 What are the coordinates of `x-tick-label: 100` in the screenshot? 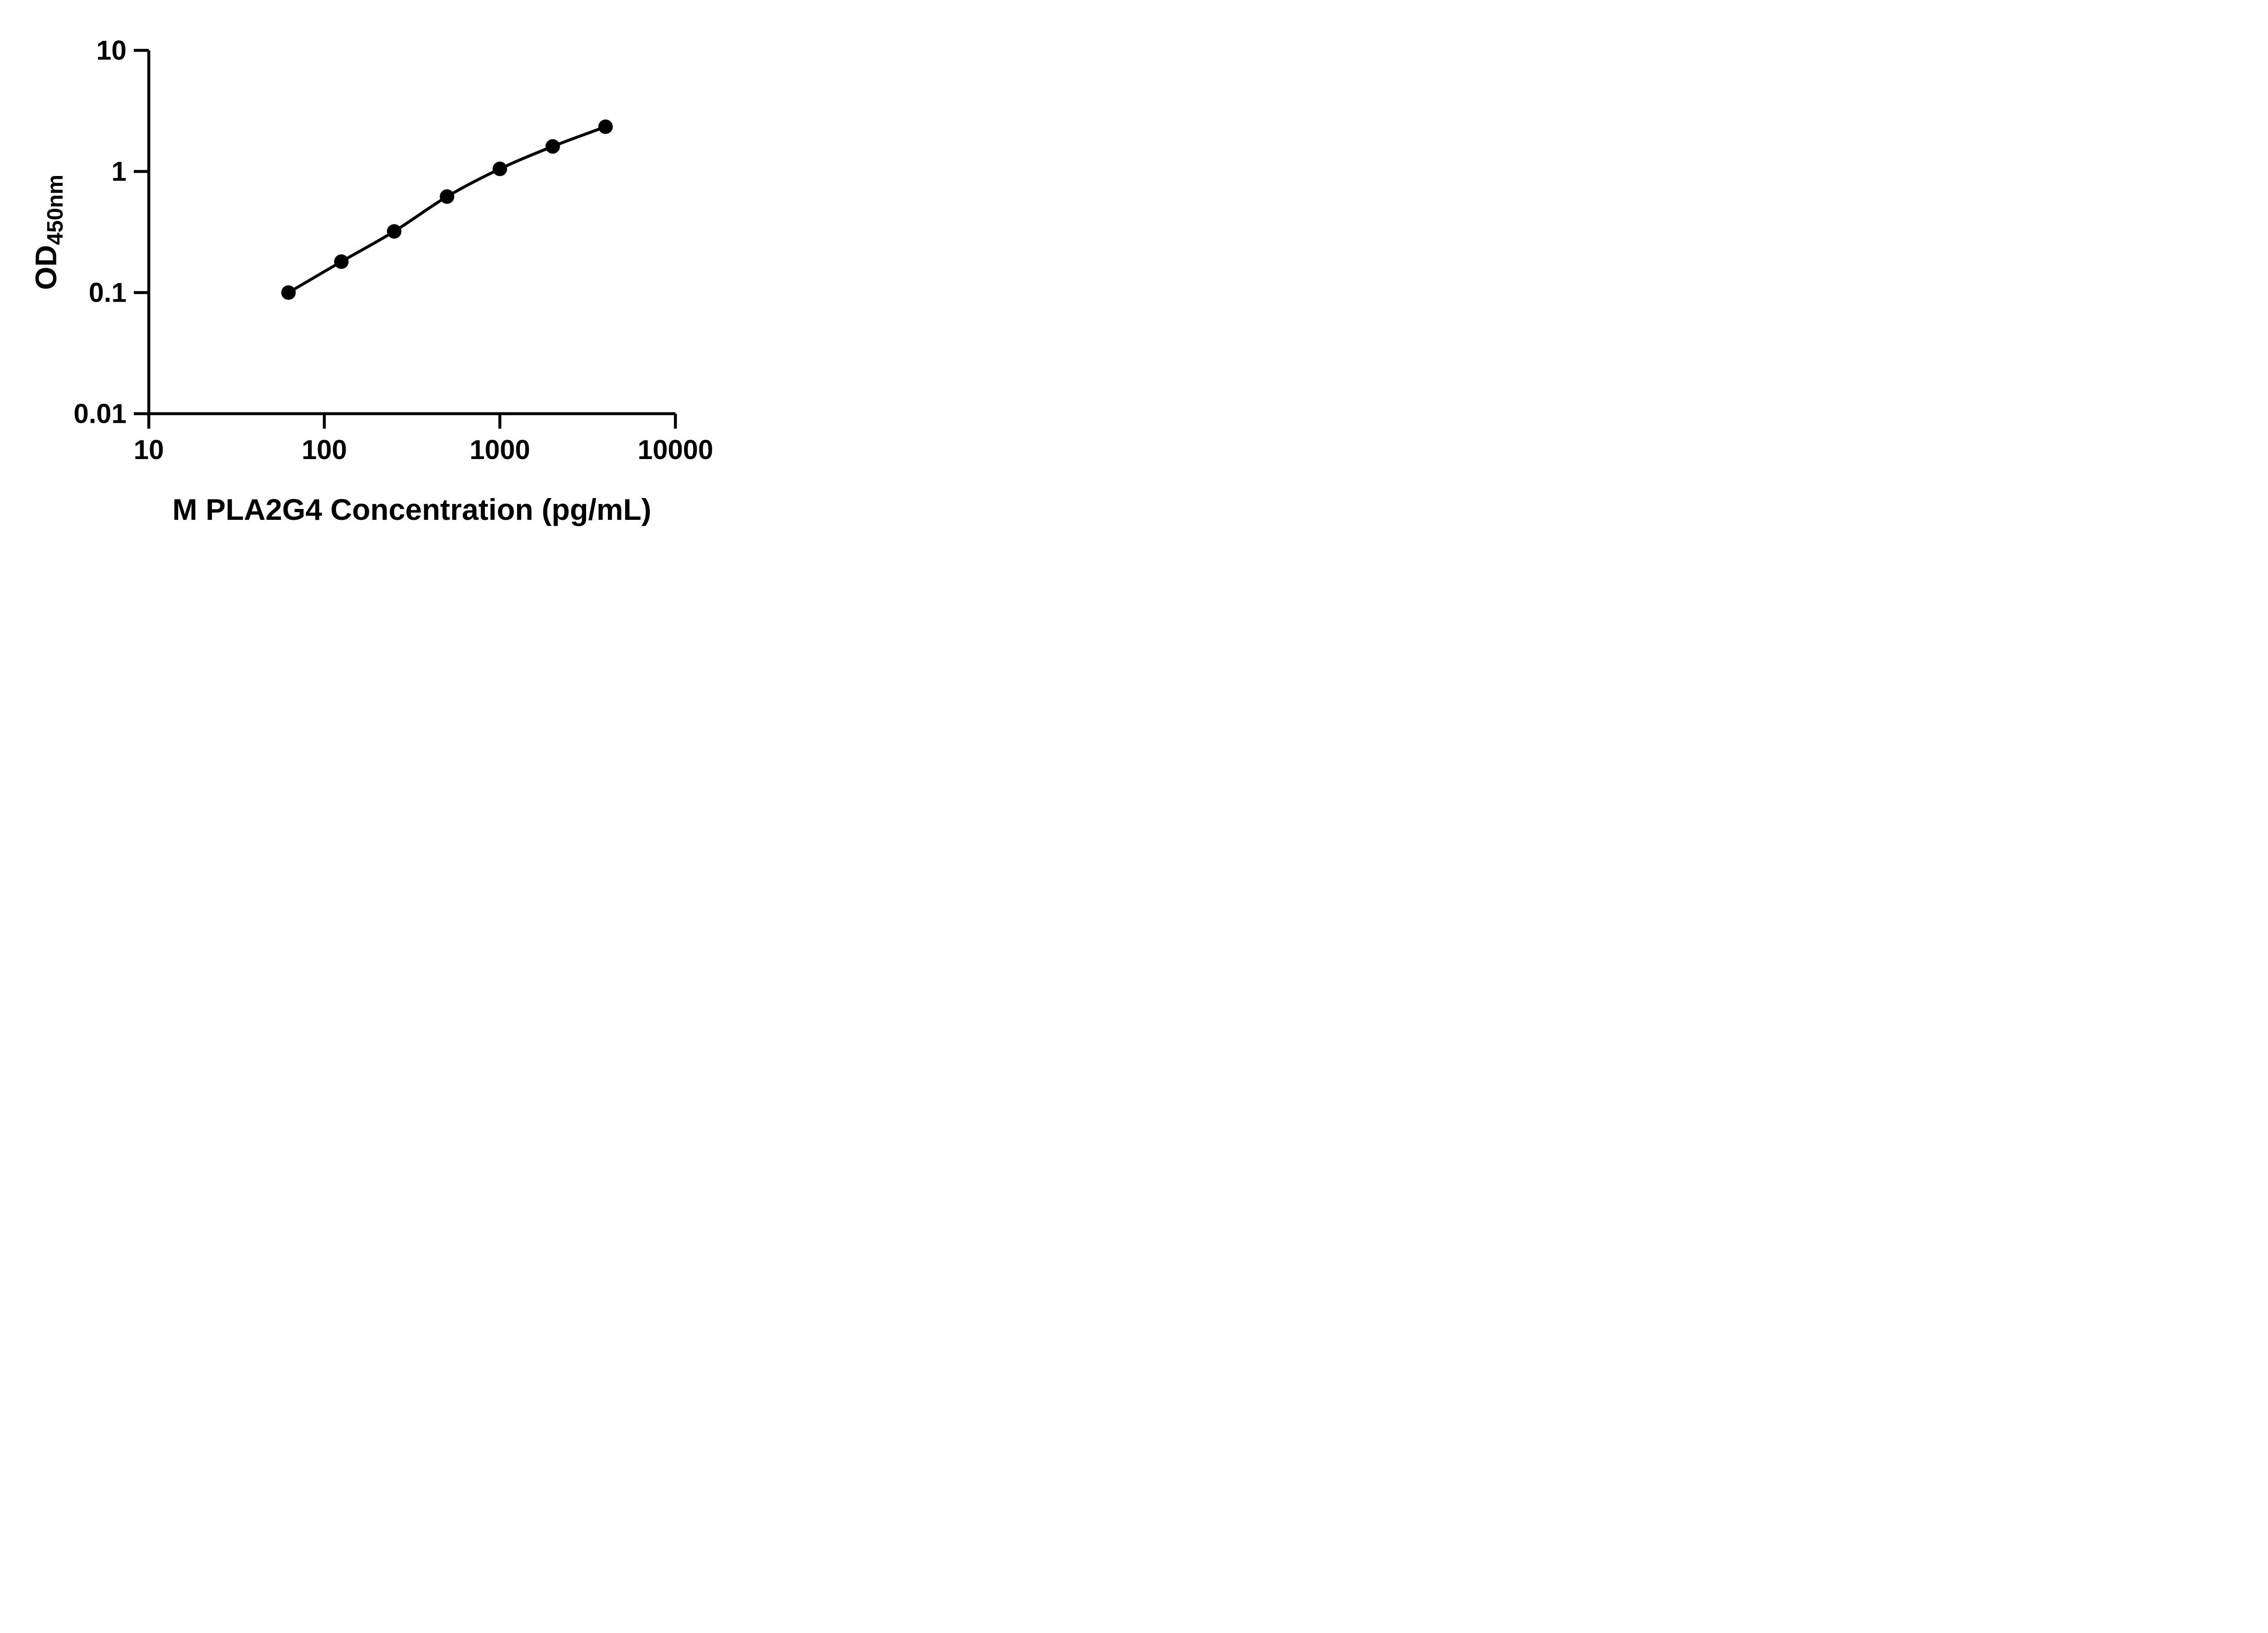 It's located at (325, 450).